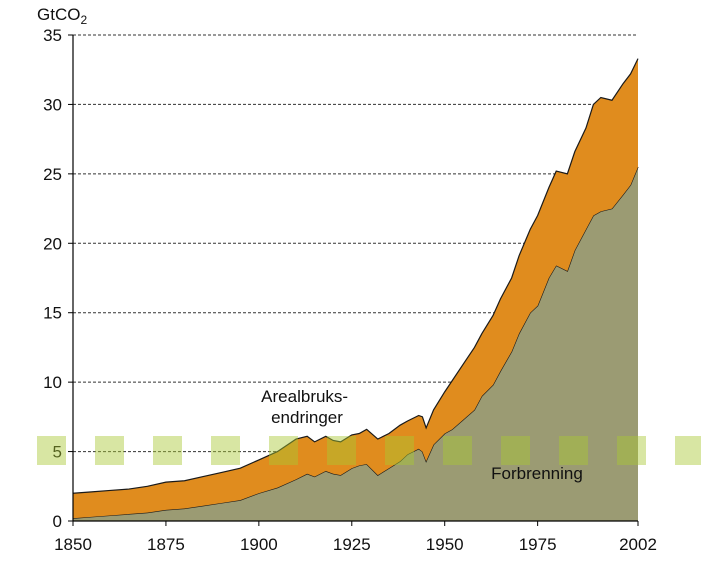 The height and width of the screenshot is (572, 701). I want to click on x-tick-label-1900: 1900, so click(259, 544).